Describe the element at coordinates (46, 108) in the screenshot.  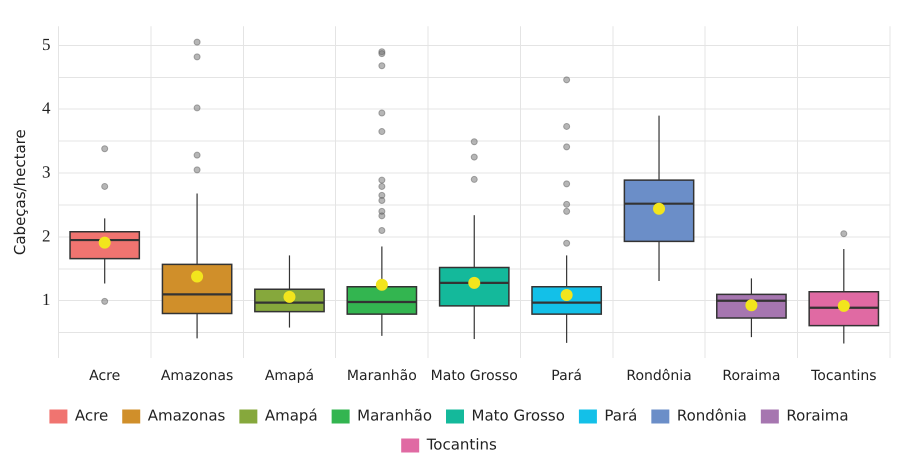
I see `y-tick-label: 4` at that location.